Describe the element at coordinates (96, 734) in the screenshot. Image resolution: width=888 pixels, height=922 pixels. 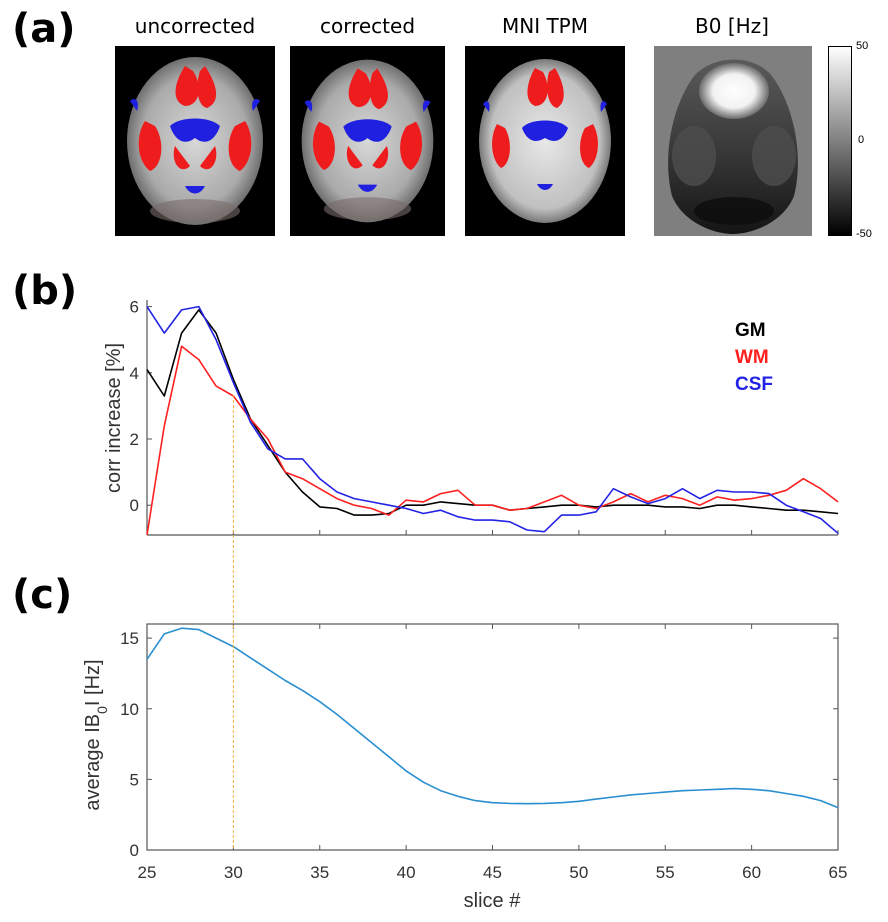
I see `chart-c-ylabel: average IB0I [Hz]` at that location.